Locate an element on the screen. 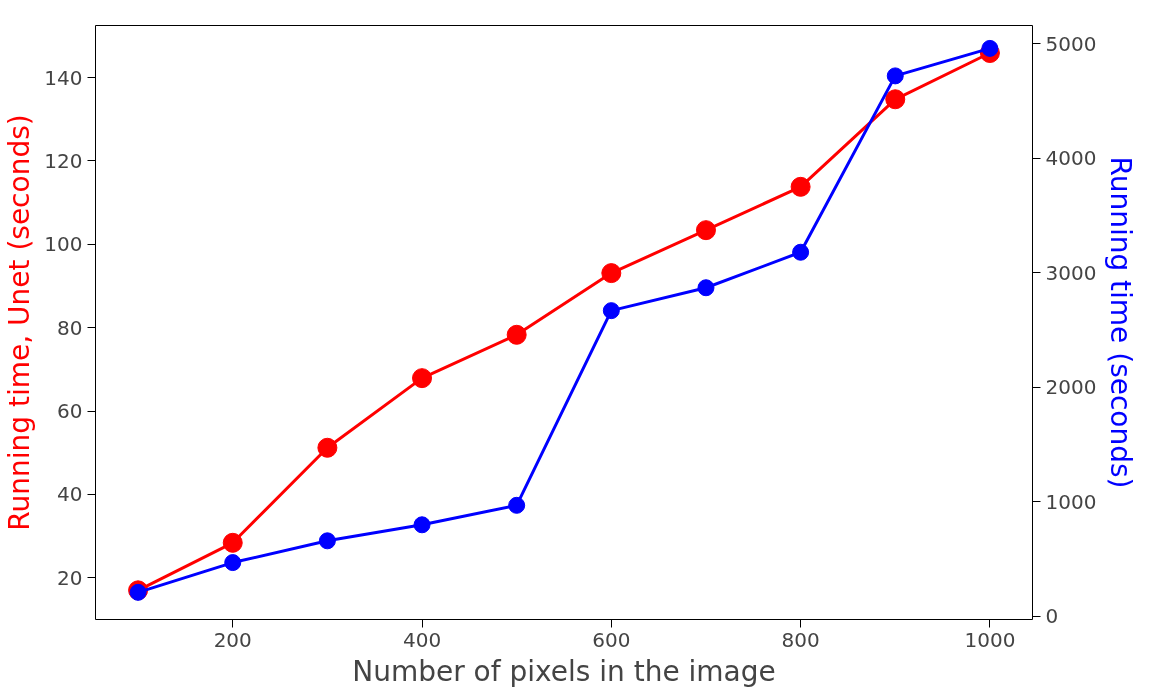 The width and height of the screenshot is (1153, 698). y2-tick-label: 2000 is located at coordinates (1071, 387).